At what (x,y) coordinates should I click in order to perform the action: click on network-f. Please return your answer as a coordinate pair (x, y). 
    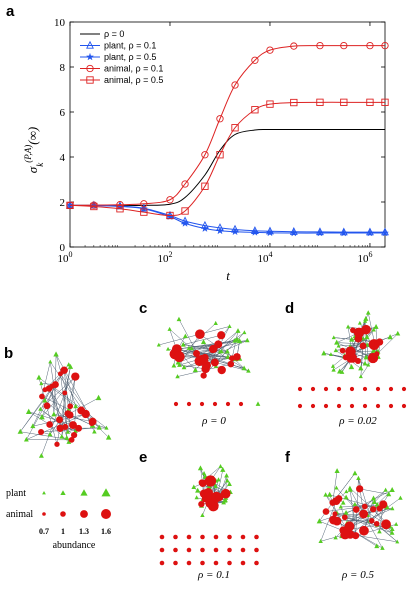
    Looking at the image, I should click on (359, 509).